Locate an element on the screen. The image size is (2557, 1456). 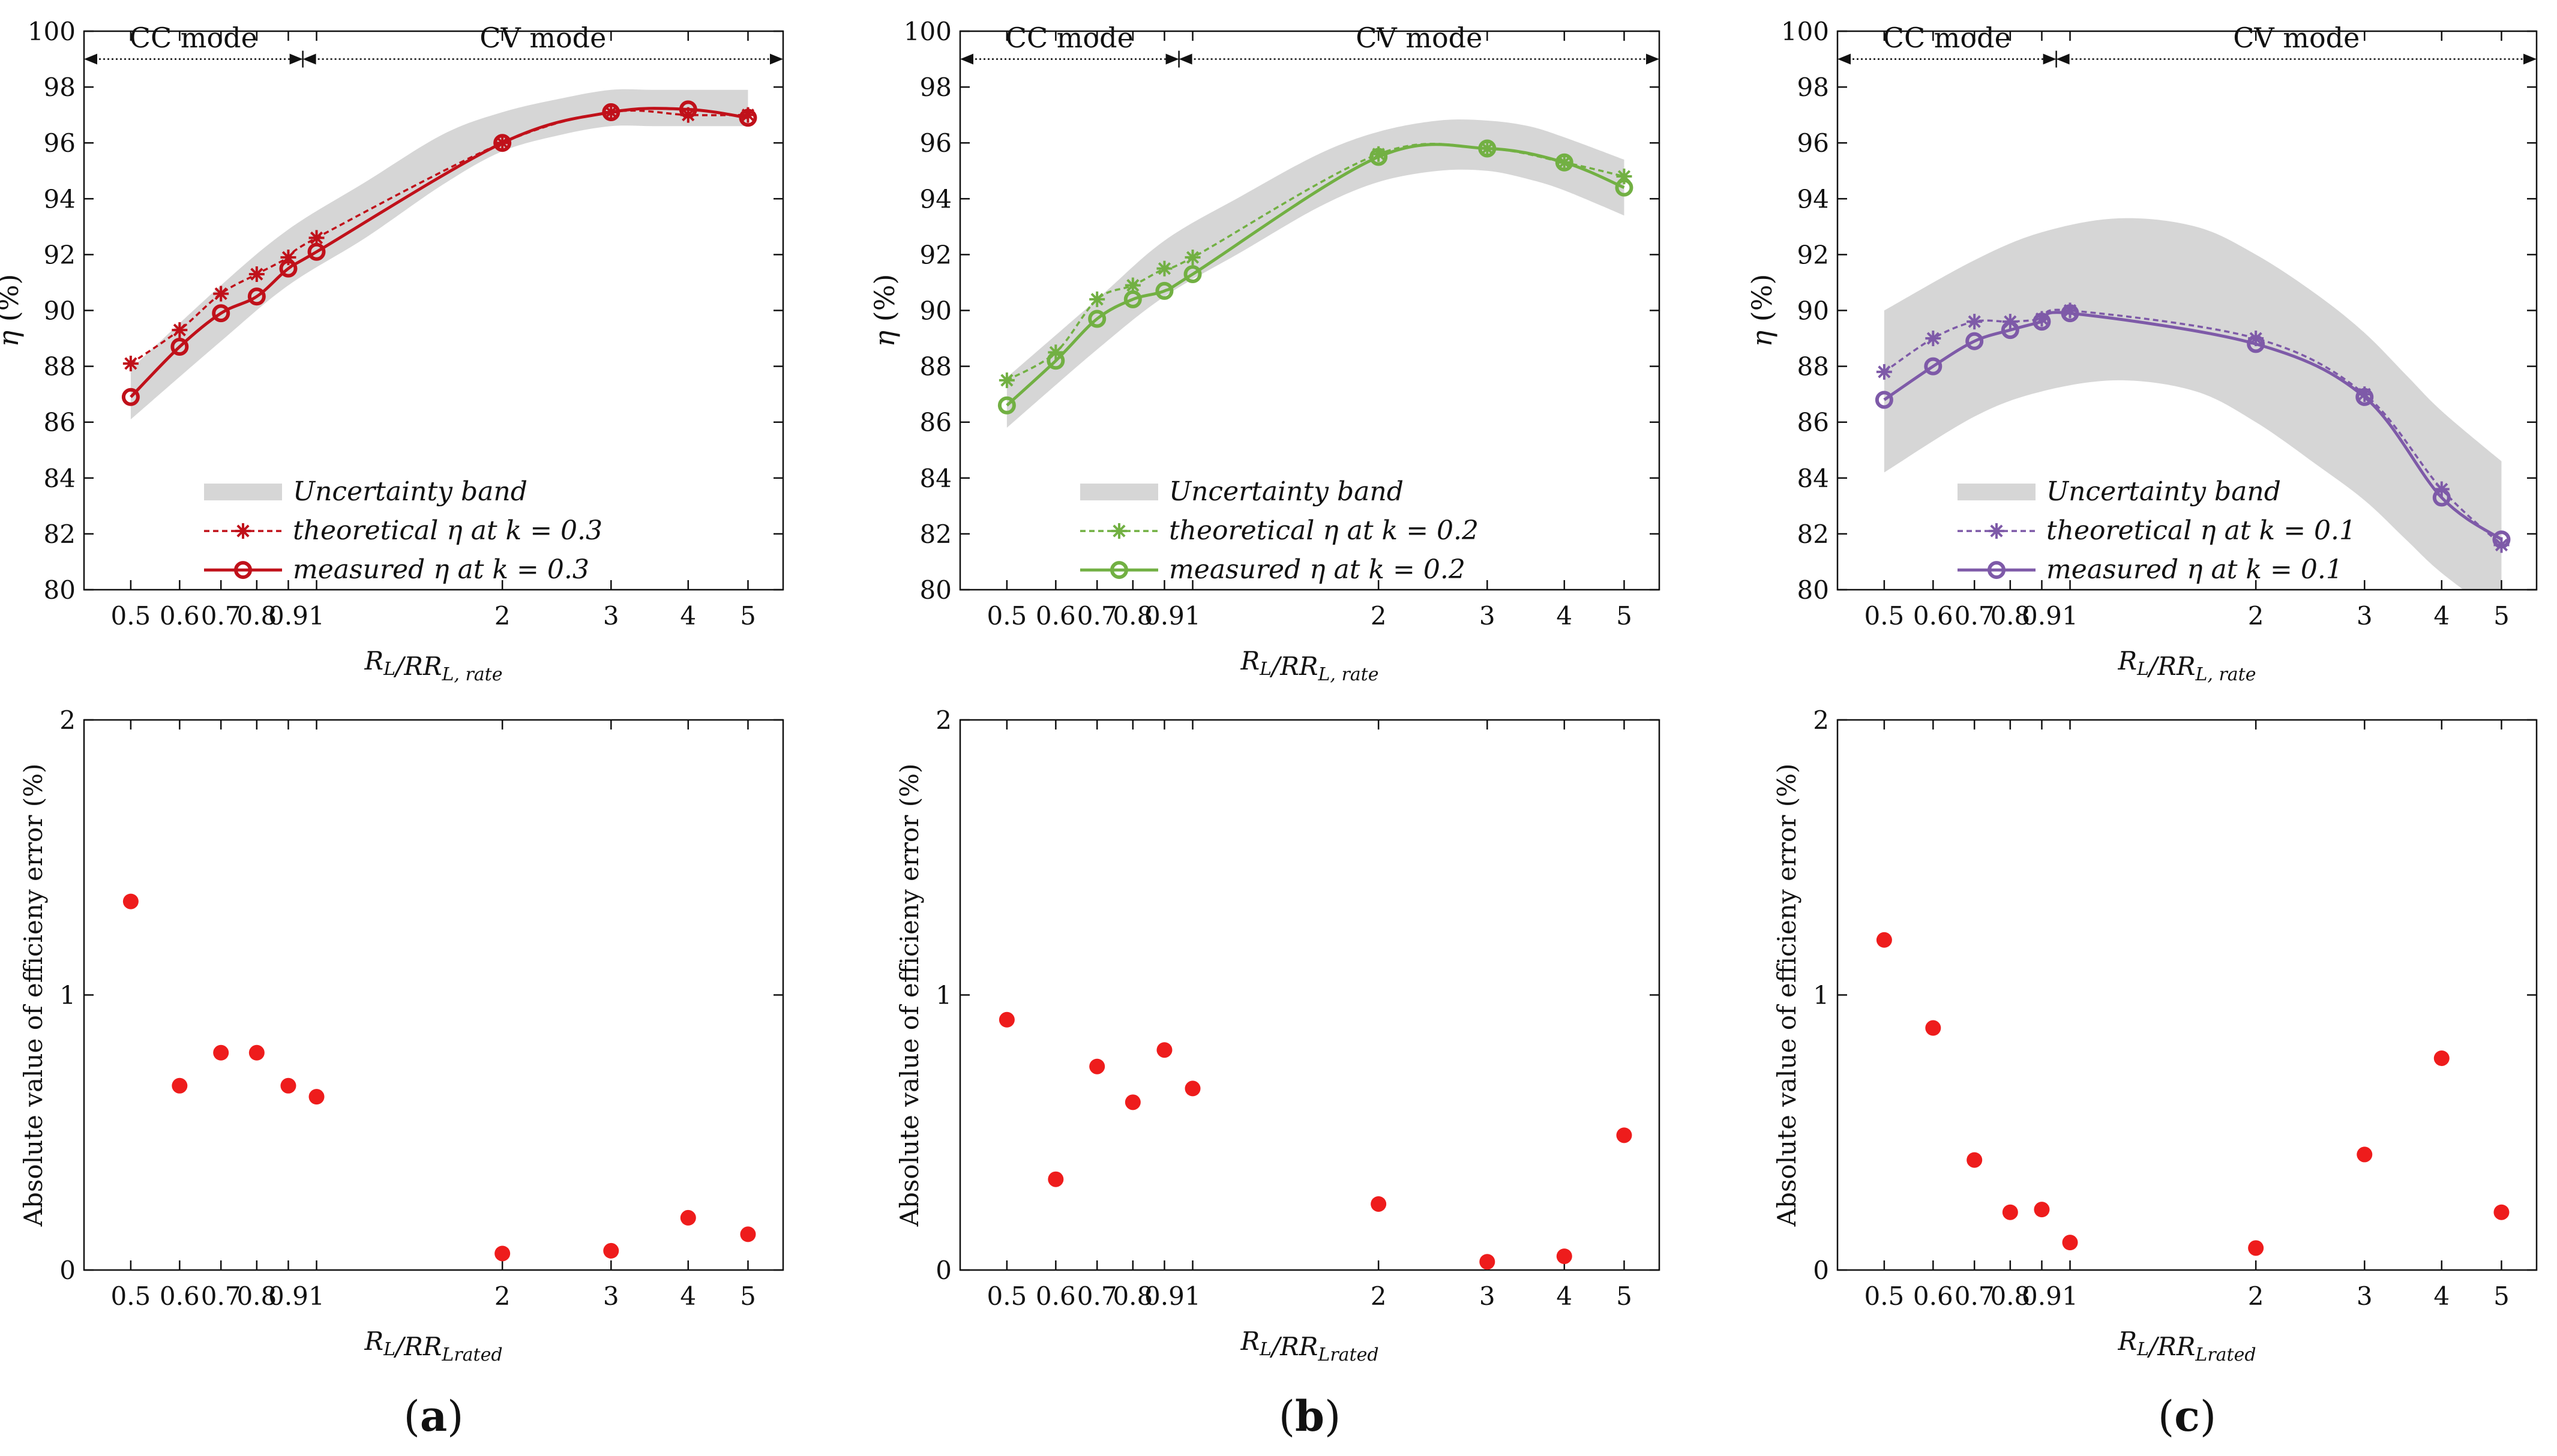
x-axis-label-subscript: L is located at coordinates (1265, 1349).